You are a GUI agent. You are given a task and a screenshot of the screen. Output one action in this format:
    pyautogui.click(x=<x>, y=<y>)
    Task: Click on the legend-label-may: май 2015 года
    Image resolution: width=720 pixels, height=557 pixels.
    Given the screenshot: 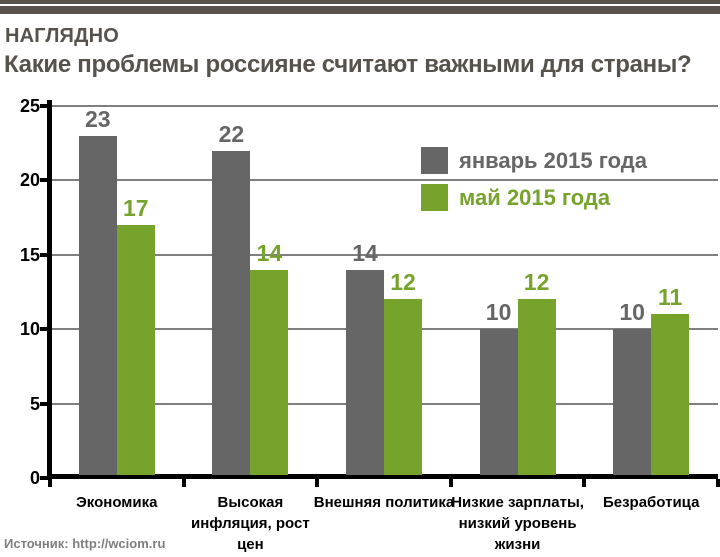 What is the action you would take?
    pyautogui.click(x=535, y=197)
    